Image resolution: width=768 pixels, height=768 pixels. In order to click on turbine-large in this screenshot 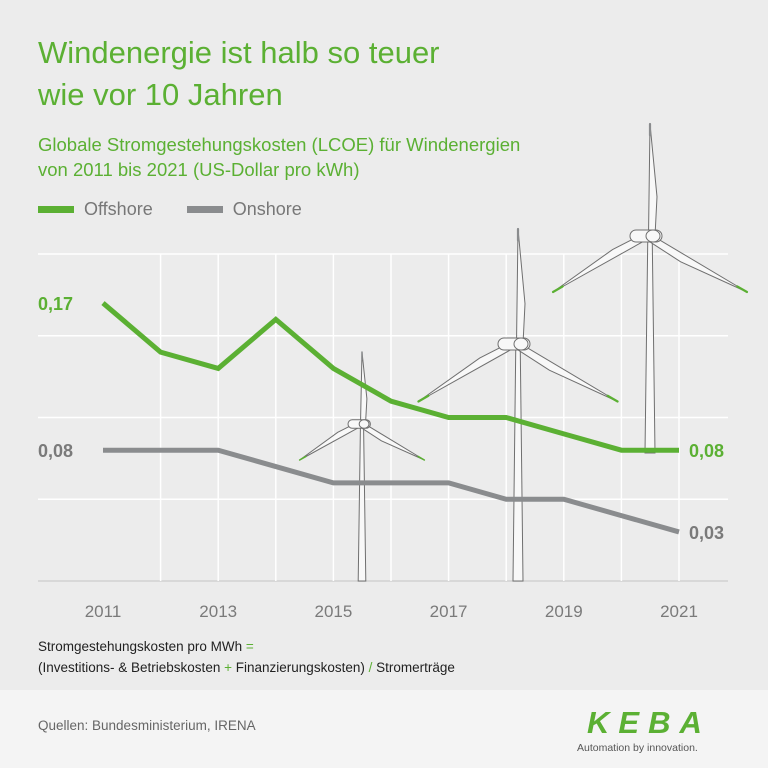, I will do `click(650, 288)`.